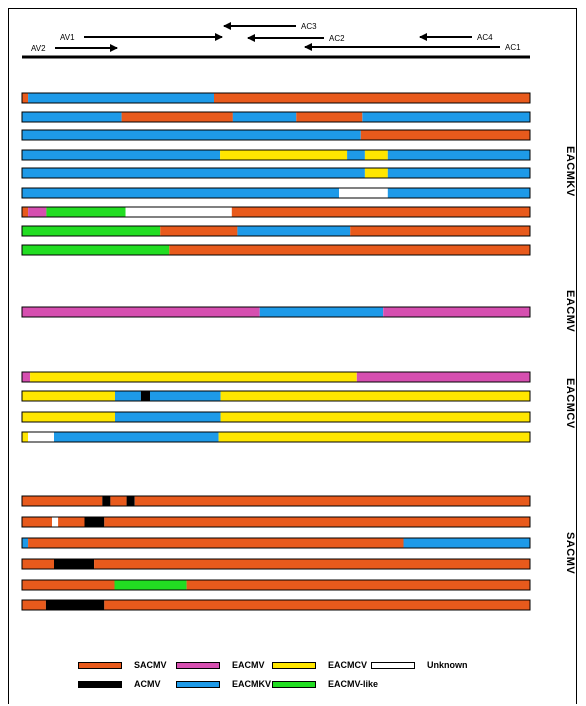 The height and width of the screenshot is (706, 586). Describe the element at coordinates (119, 684) in the screenshot. I see `legend-item-acmv: ACMV` at that location.